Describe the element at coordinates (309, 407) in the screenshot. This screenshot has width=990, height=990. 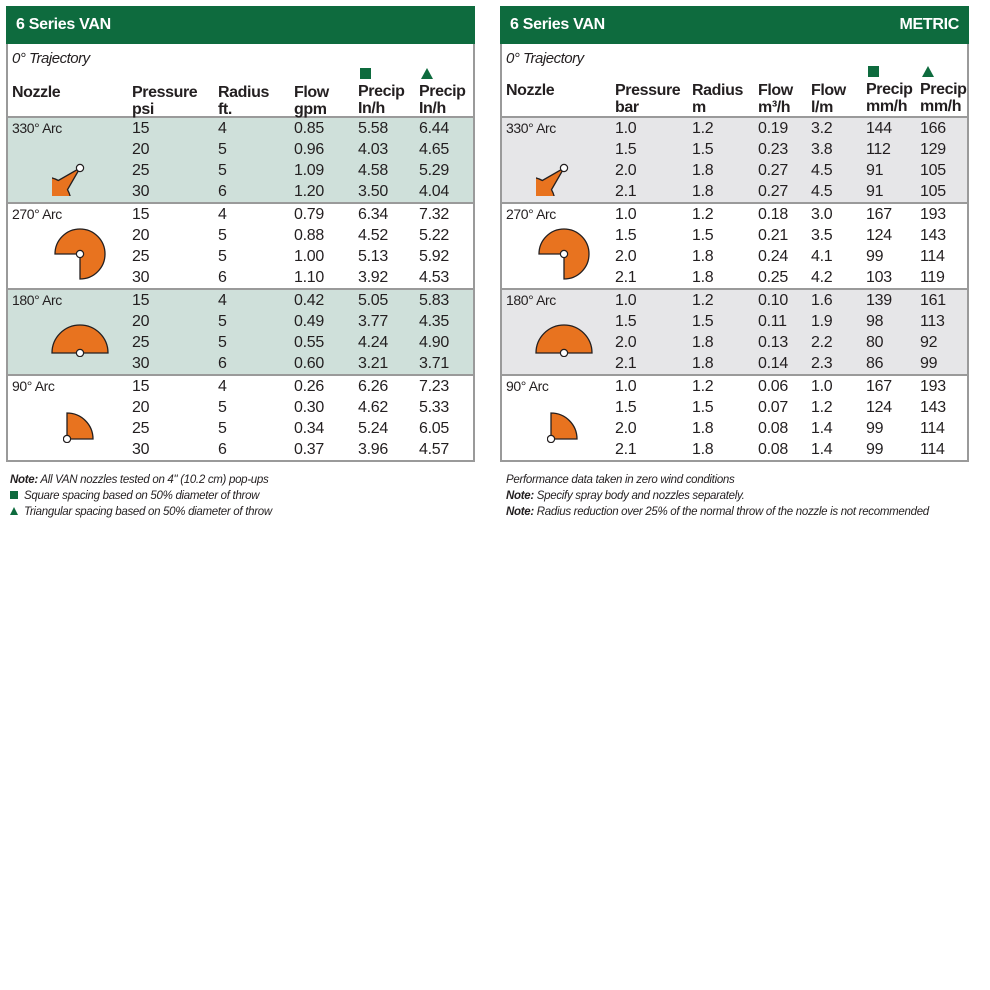
I see `table-cell: 0.30` at that location.